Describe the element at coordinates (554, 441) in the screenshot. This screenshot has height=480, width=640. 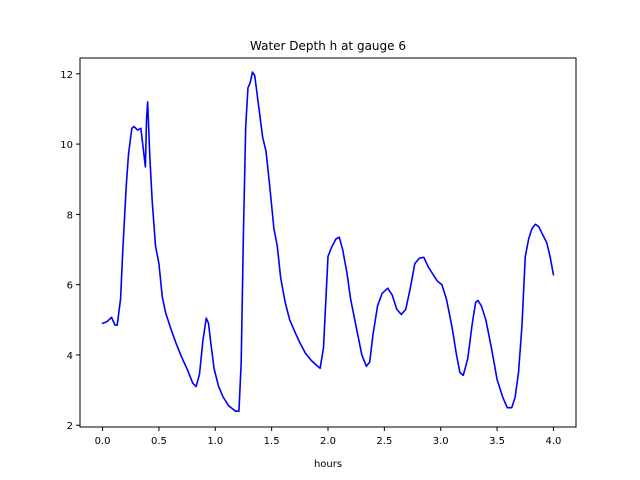
I see `x-tick-label: 4.0` at that location.